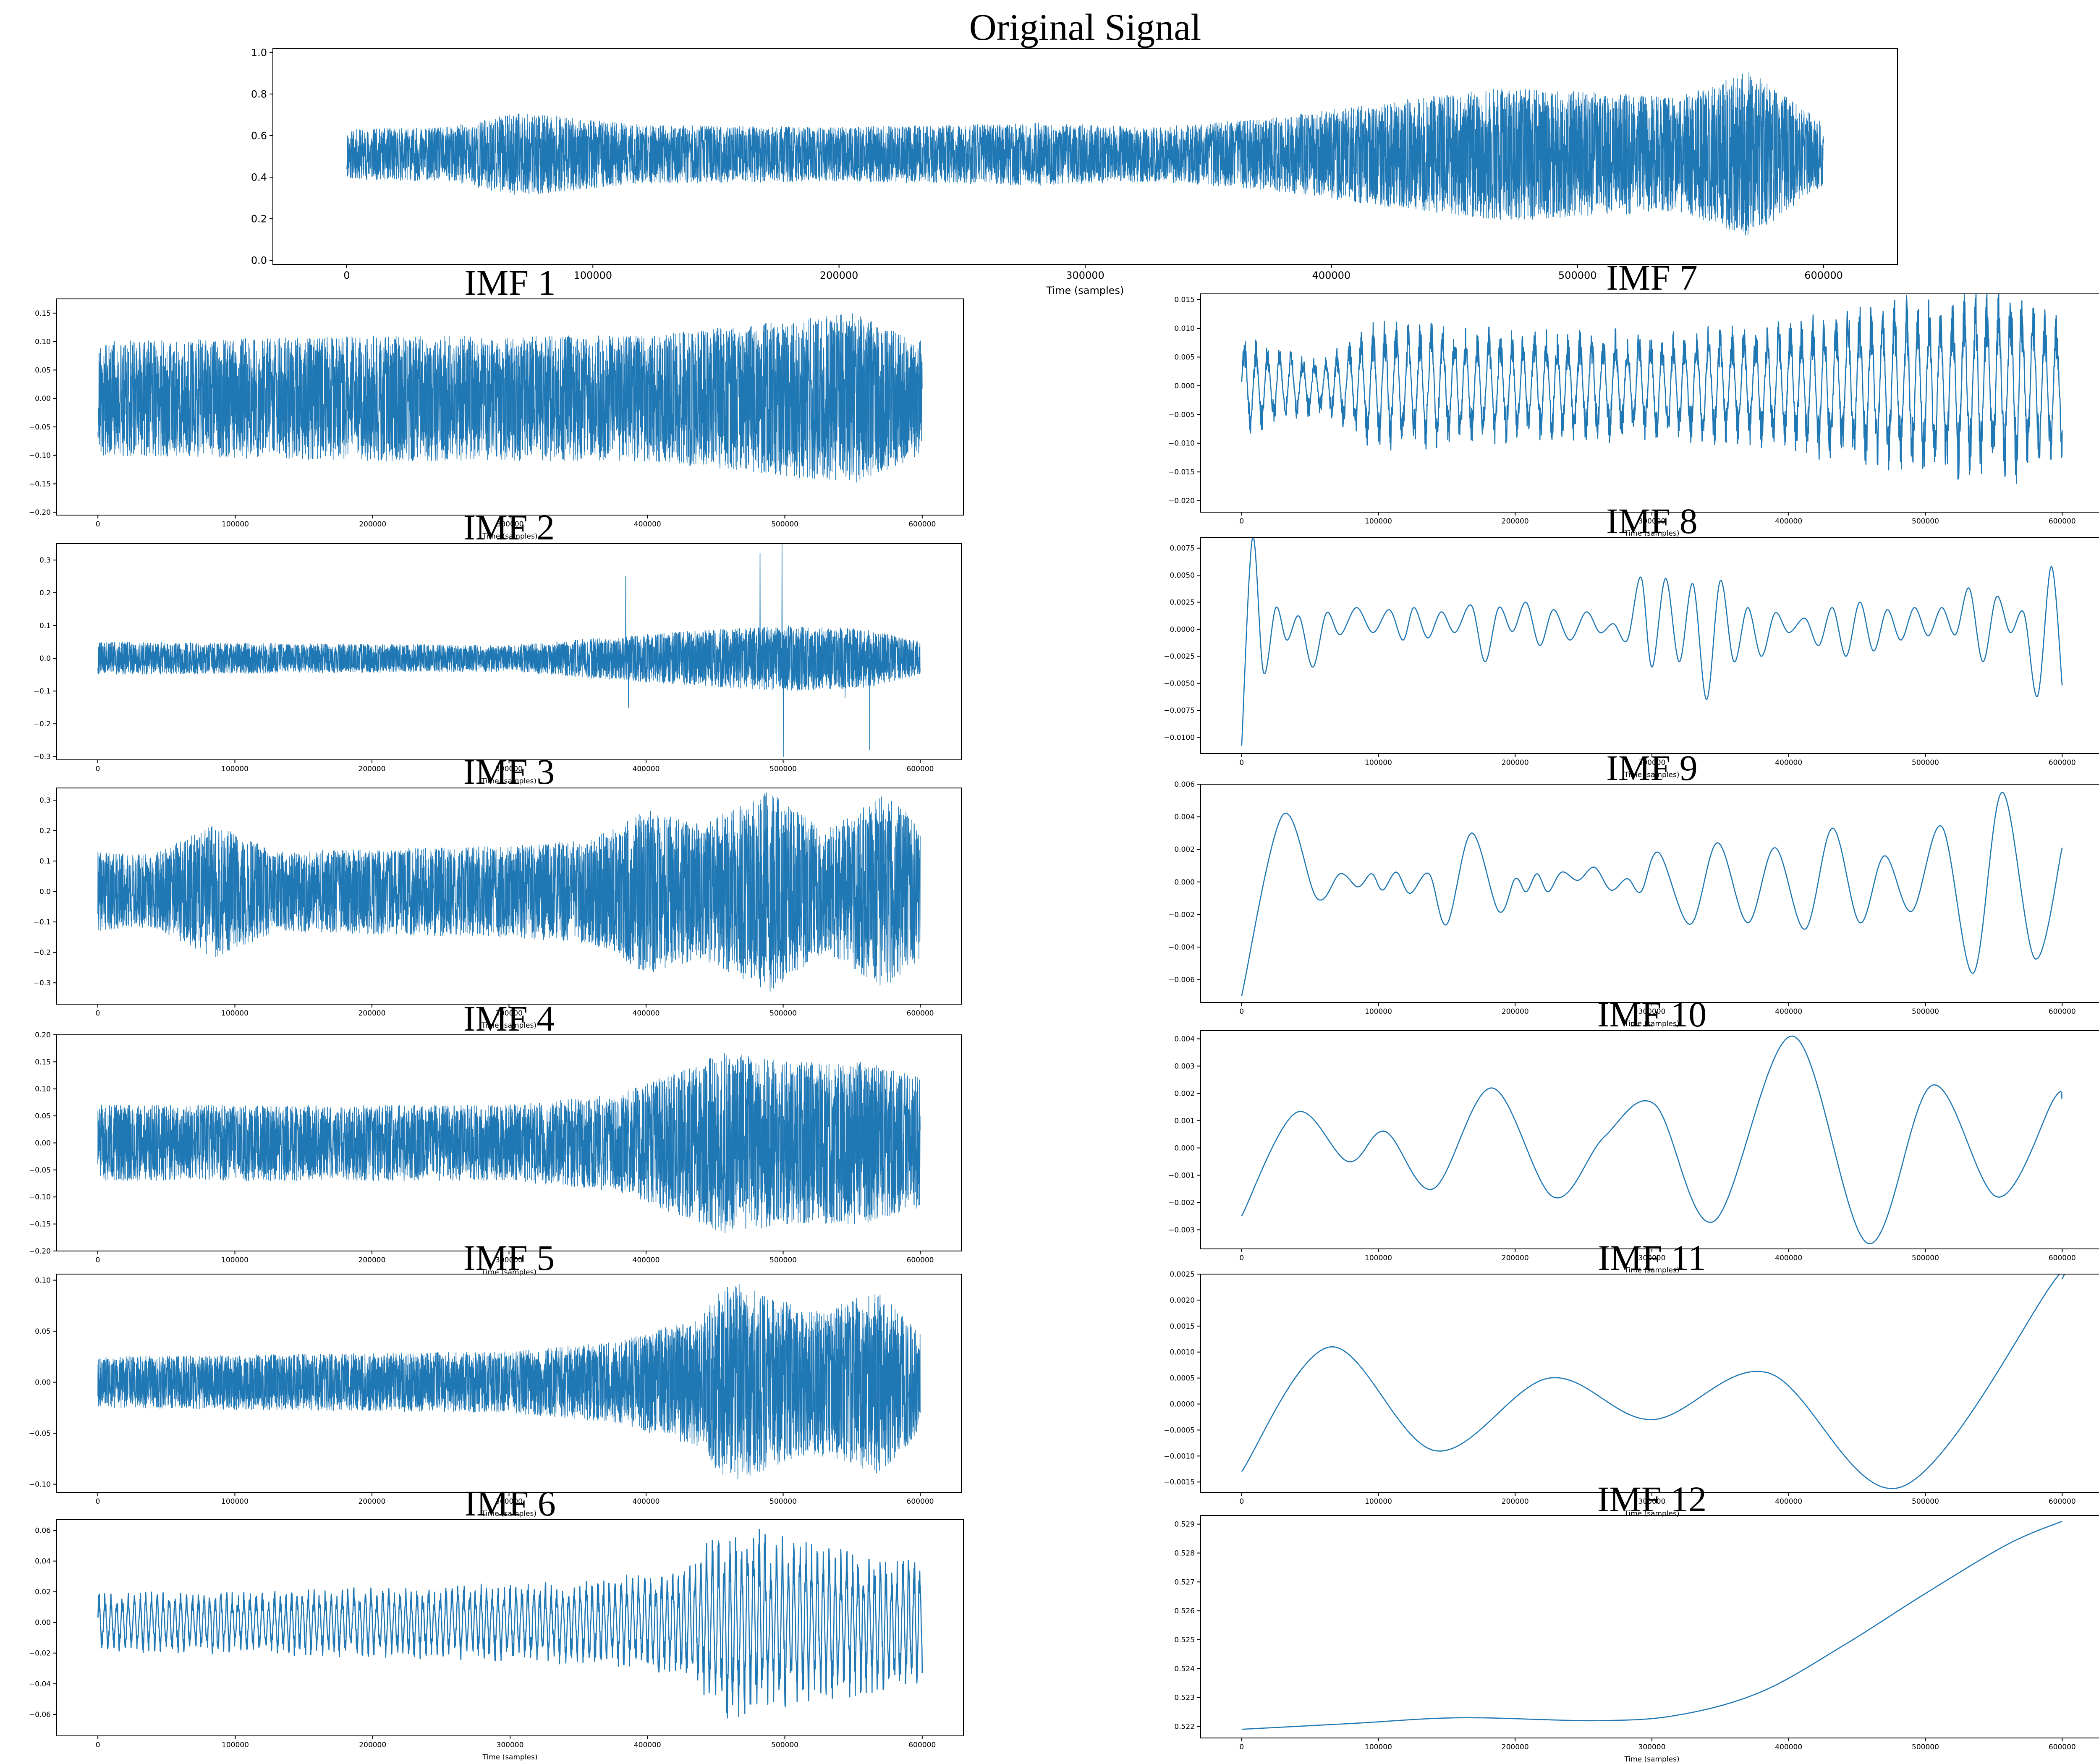  Describe the element at coordinates (1652, 533) in the screenshot. I see `x-axis-label-imf7: Time (samples)` at that location.